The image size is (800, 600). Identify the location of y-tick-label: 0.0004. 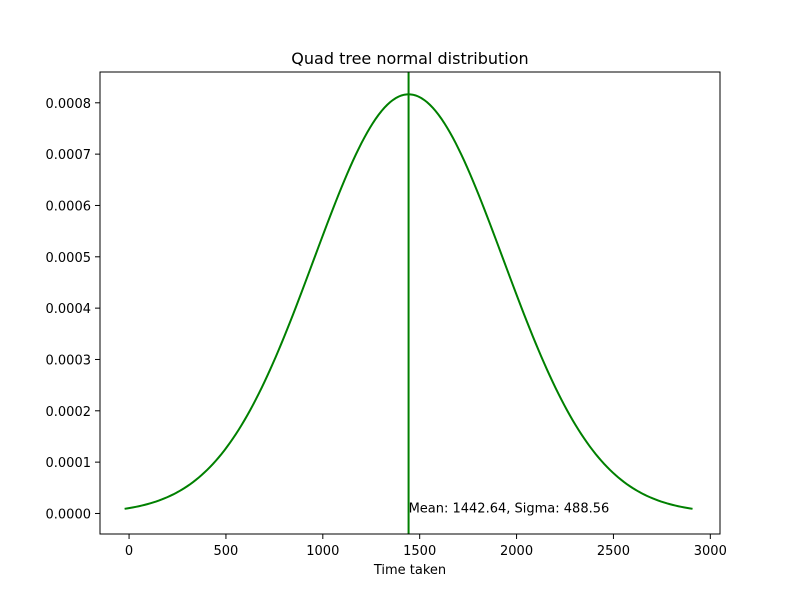
(69, 309).